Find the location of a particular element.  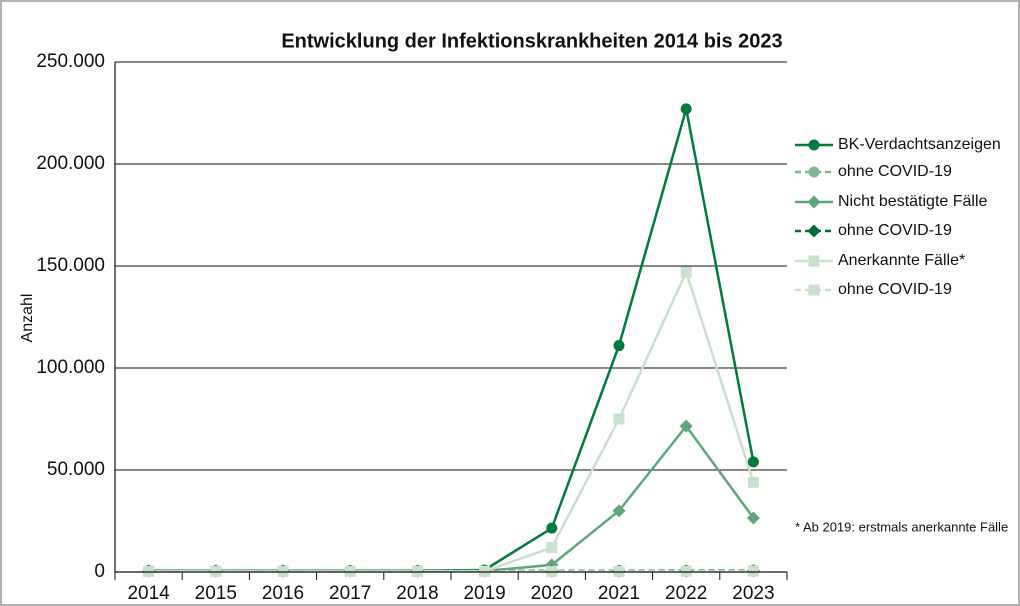

x-tick-label: 2016 is located at coordinates (283, 593).